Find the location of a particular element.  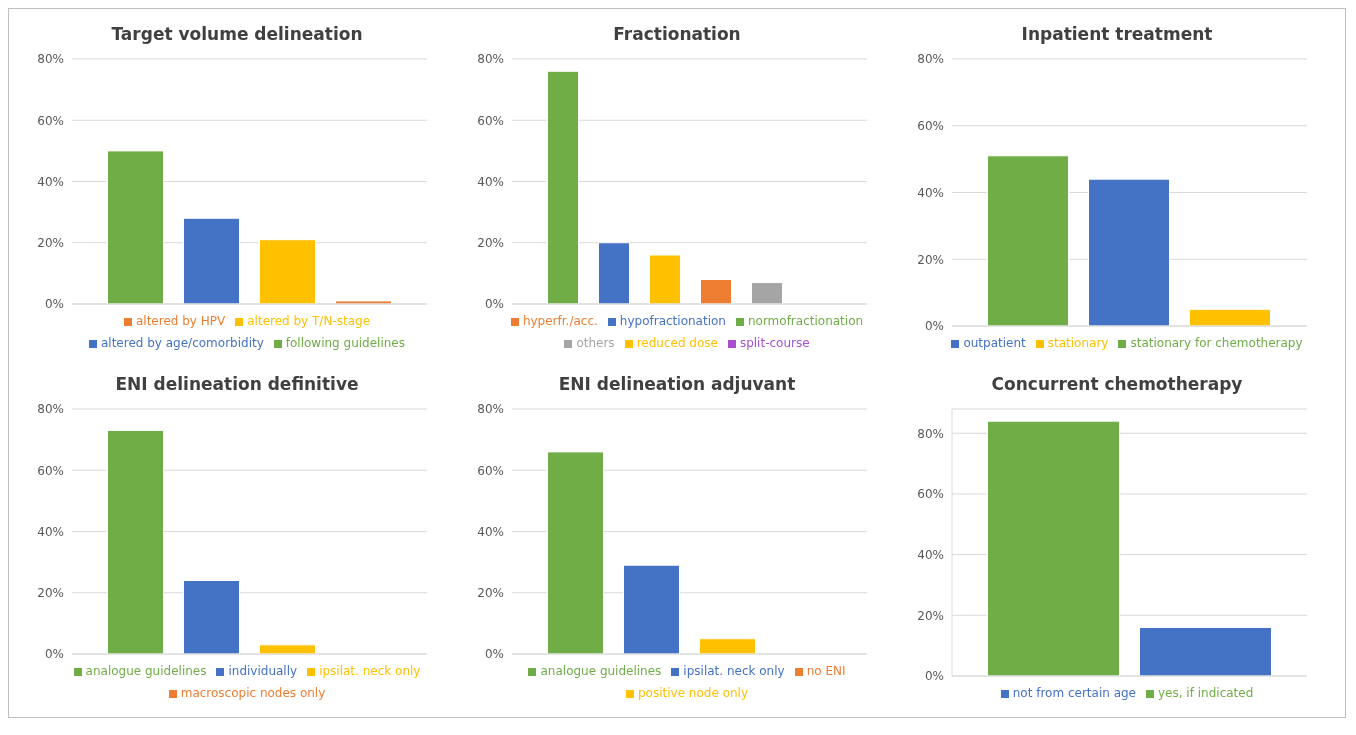

legend-label: others is located at coordinates (595, 343).